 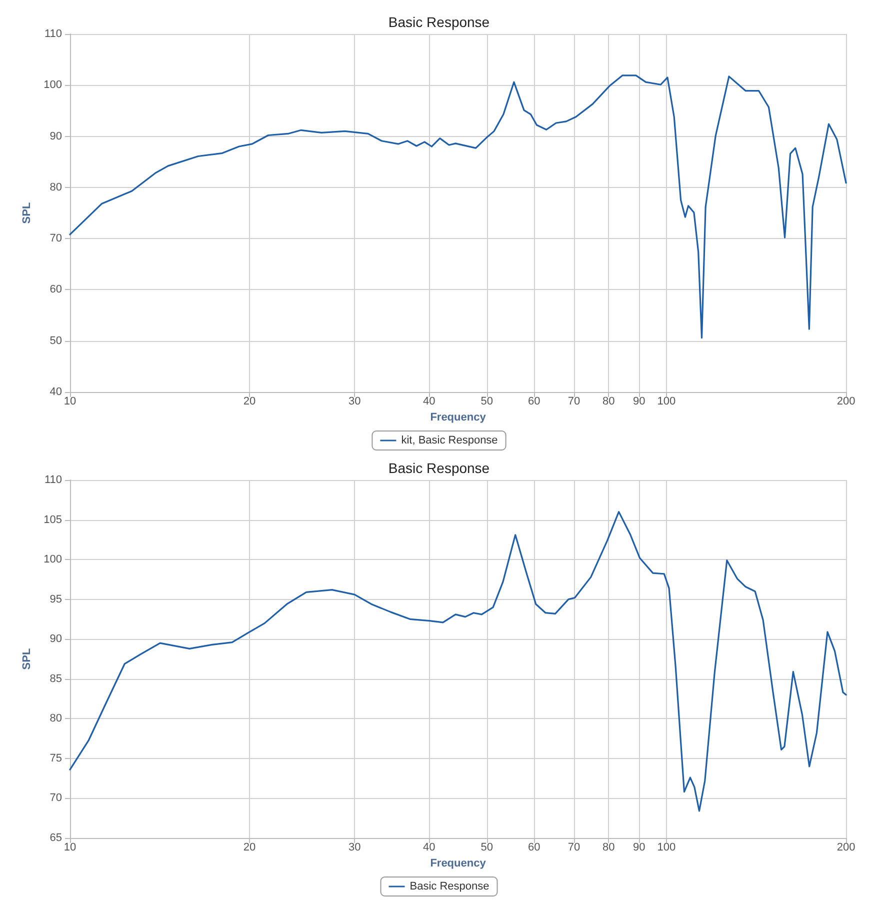 What do you see at coordinates (56, 340) in the screenshot?
I see `y-tick-label: 50` at bounding box center [56, 340].